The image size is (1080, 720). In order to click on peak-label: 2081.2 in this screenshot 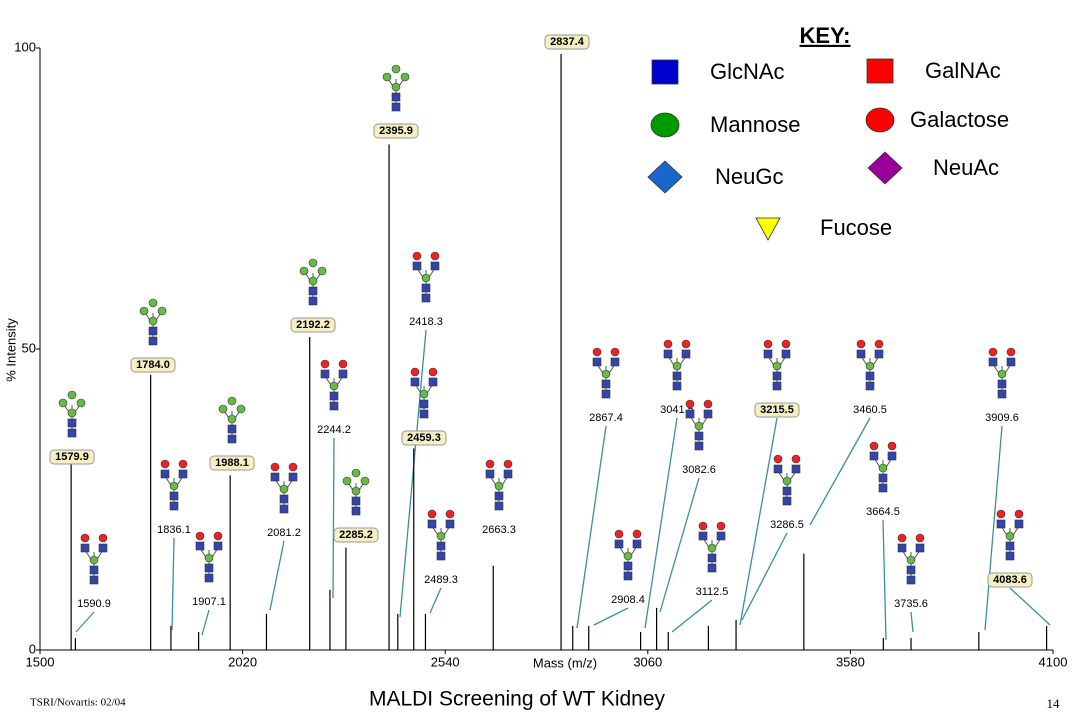, I will do `click(284, 533)`.